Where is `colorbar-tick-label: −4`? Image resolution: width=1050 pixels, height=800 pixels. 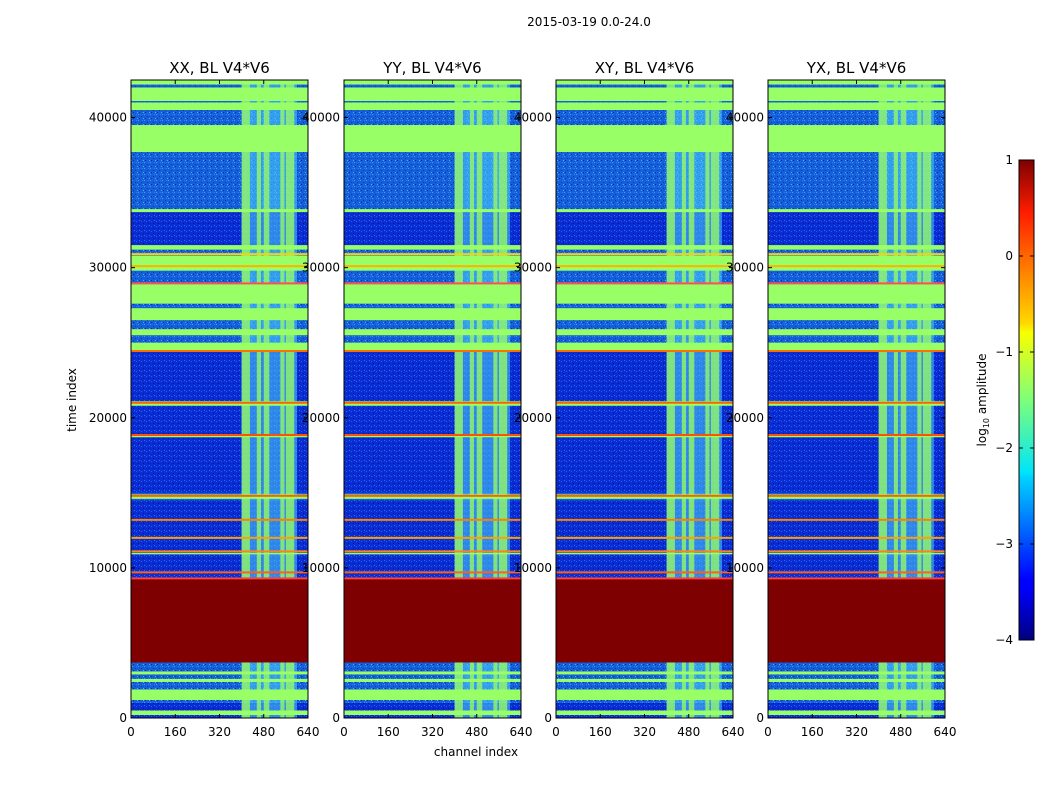 colorbar-tick-label: −4 is located at coordinates (1004, 640).